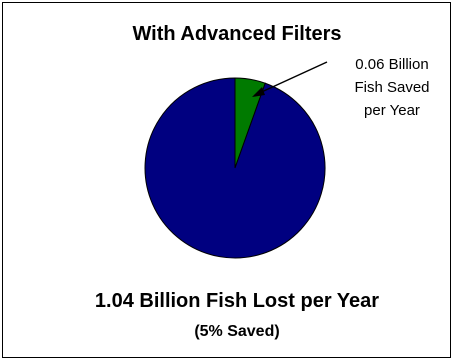  What do you see at coordinates (236, 331) in the screenshot?
I see `percent-label: (5% Saved)` at bounding box center [236, 331].